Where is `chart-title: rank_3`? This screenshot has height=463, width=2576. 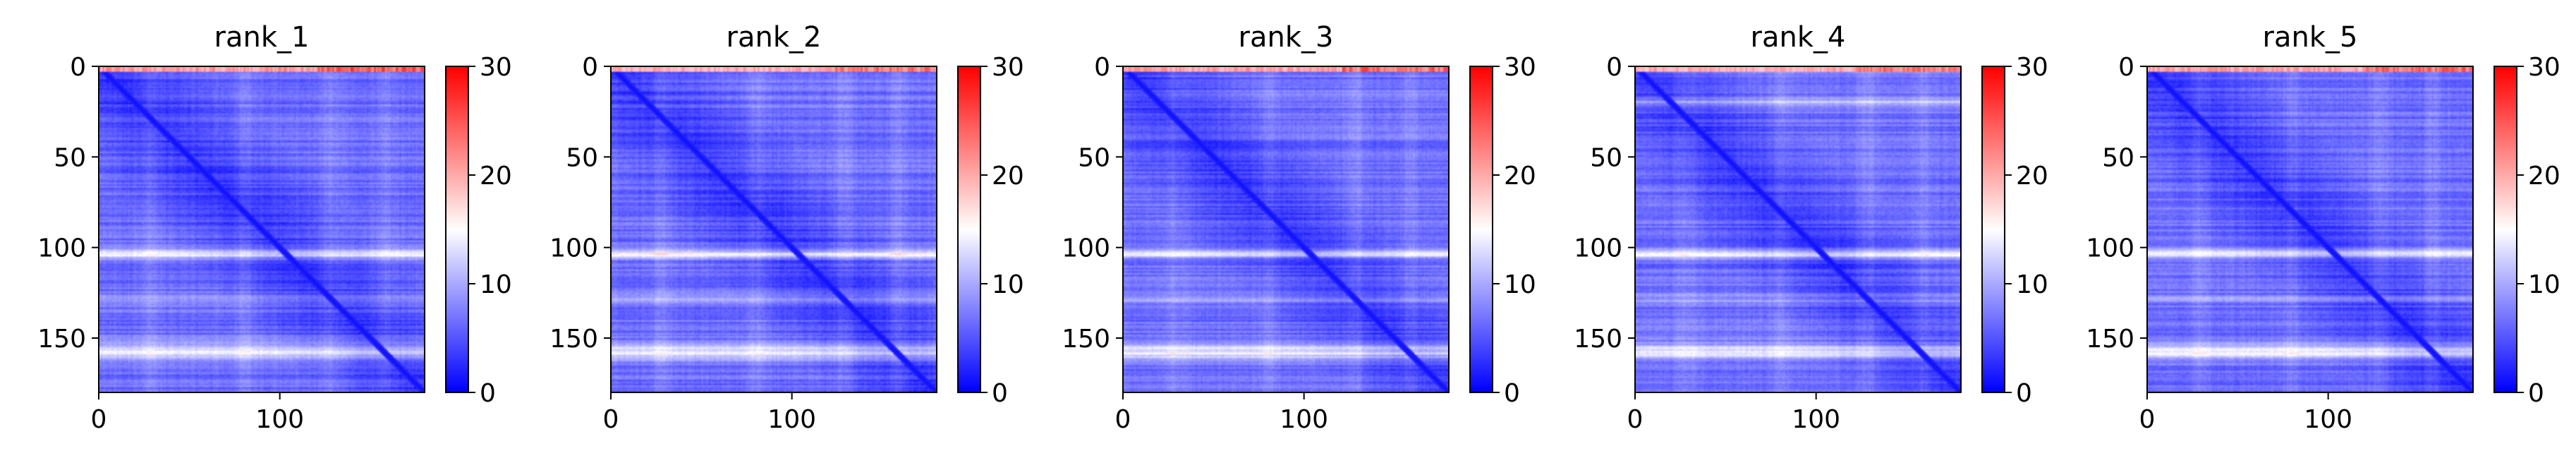 chart-title: rank_3 is located at coordinates (1286, 37).